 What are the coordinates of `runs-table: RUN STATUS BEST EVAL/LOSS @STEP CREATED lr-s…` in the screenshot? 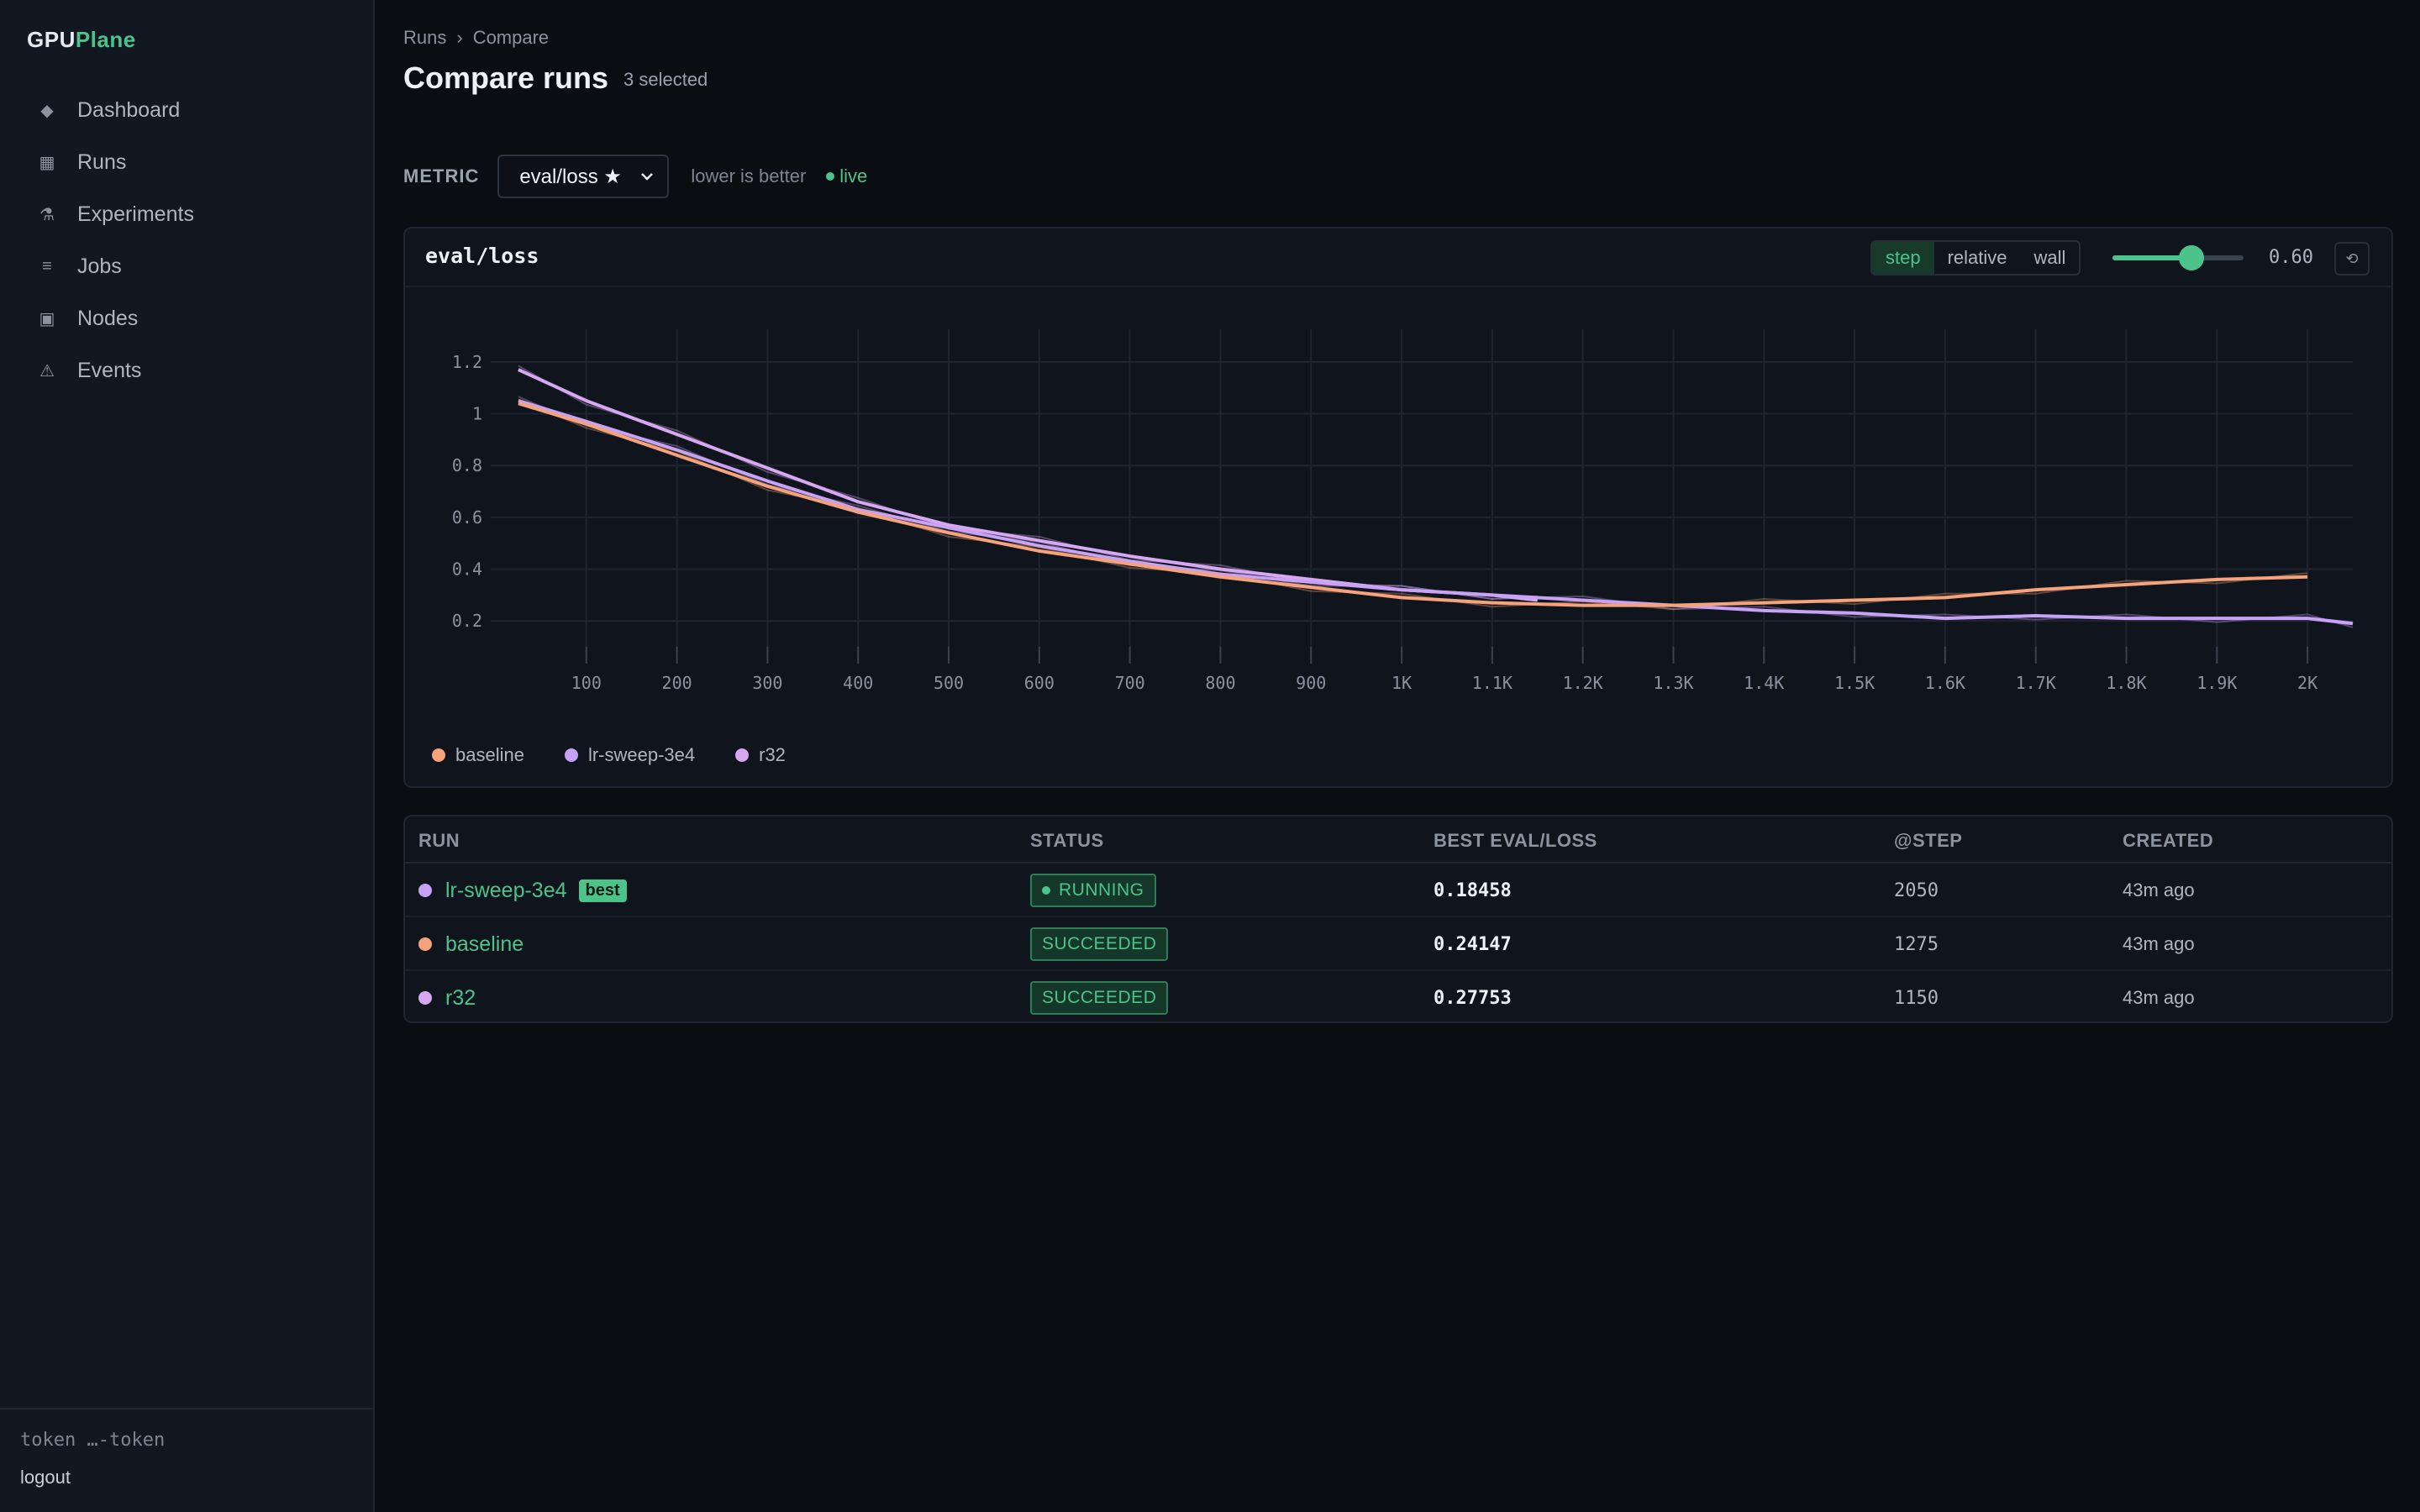 It's located at (1398, 919).